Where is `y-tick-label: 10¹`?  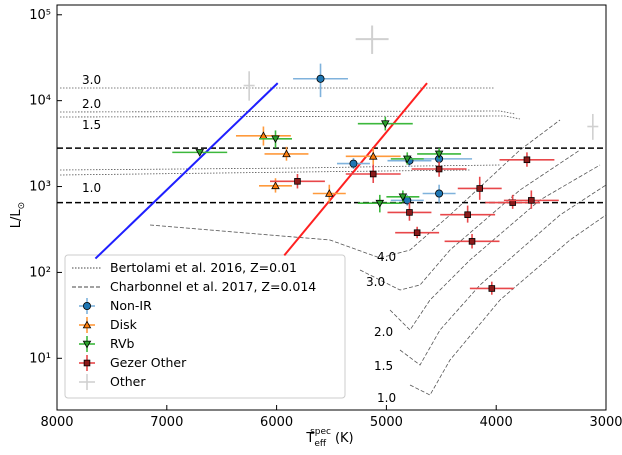 y-tick-label: 10¹ is located at coordinates (40, 358).